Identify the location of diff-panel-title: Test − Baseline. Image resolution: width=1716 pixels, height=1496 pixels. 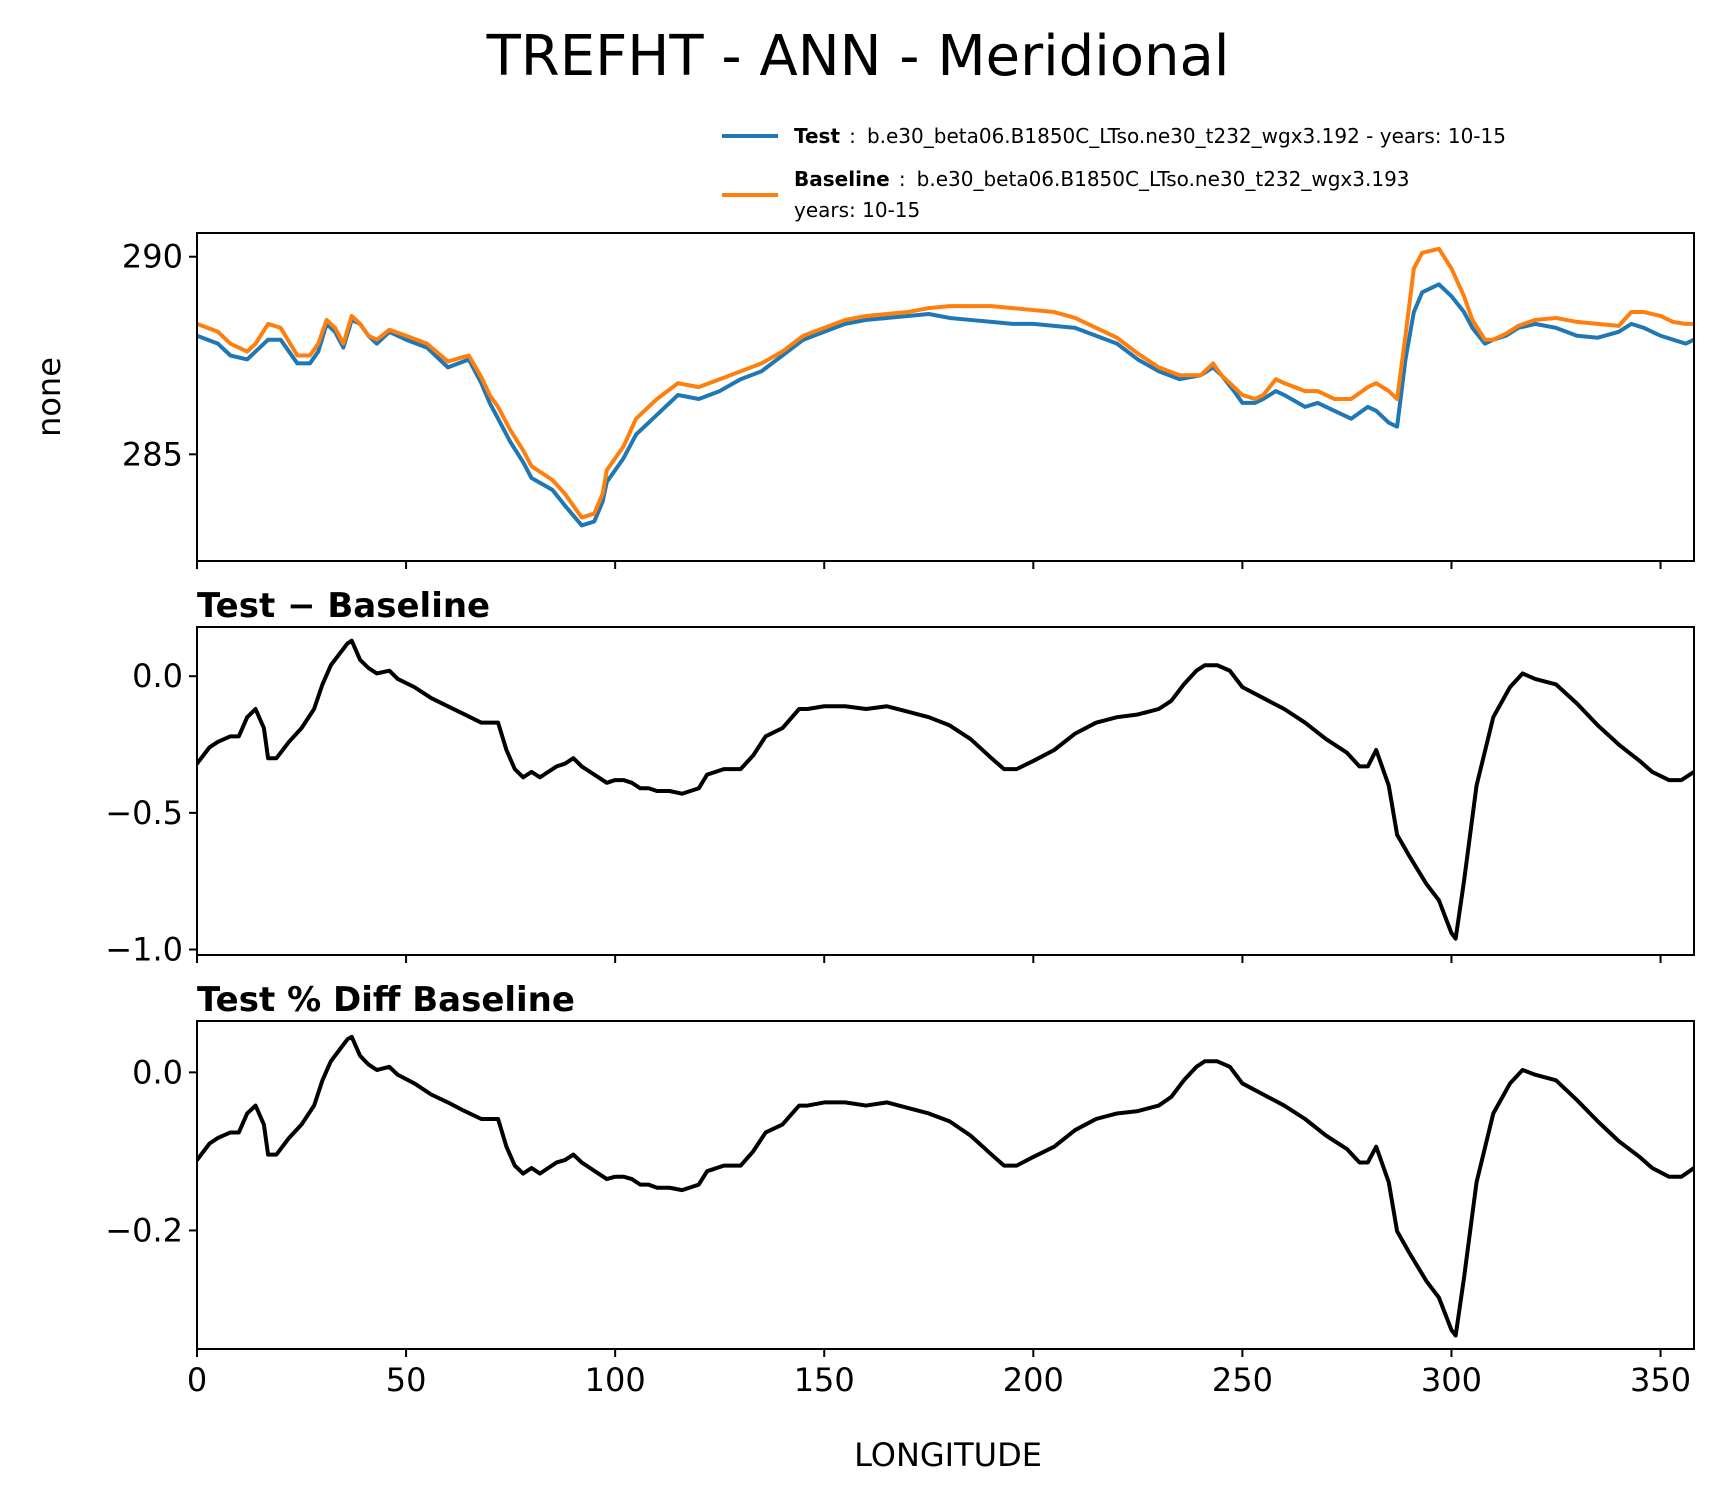
(343, 606).